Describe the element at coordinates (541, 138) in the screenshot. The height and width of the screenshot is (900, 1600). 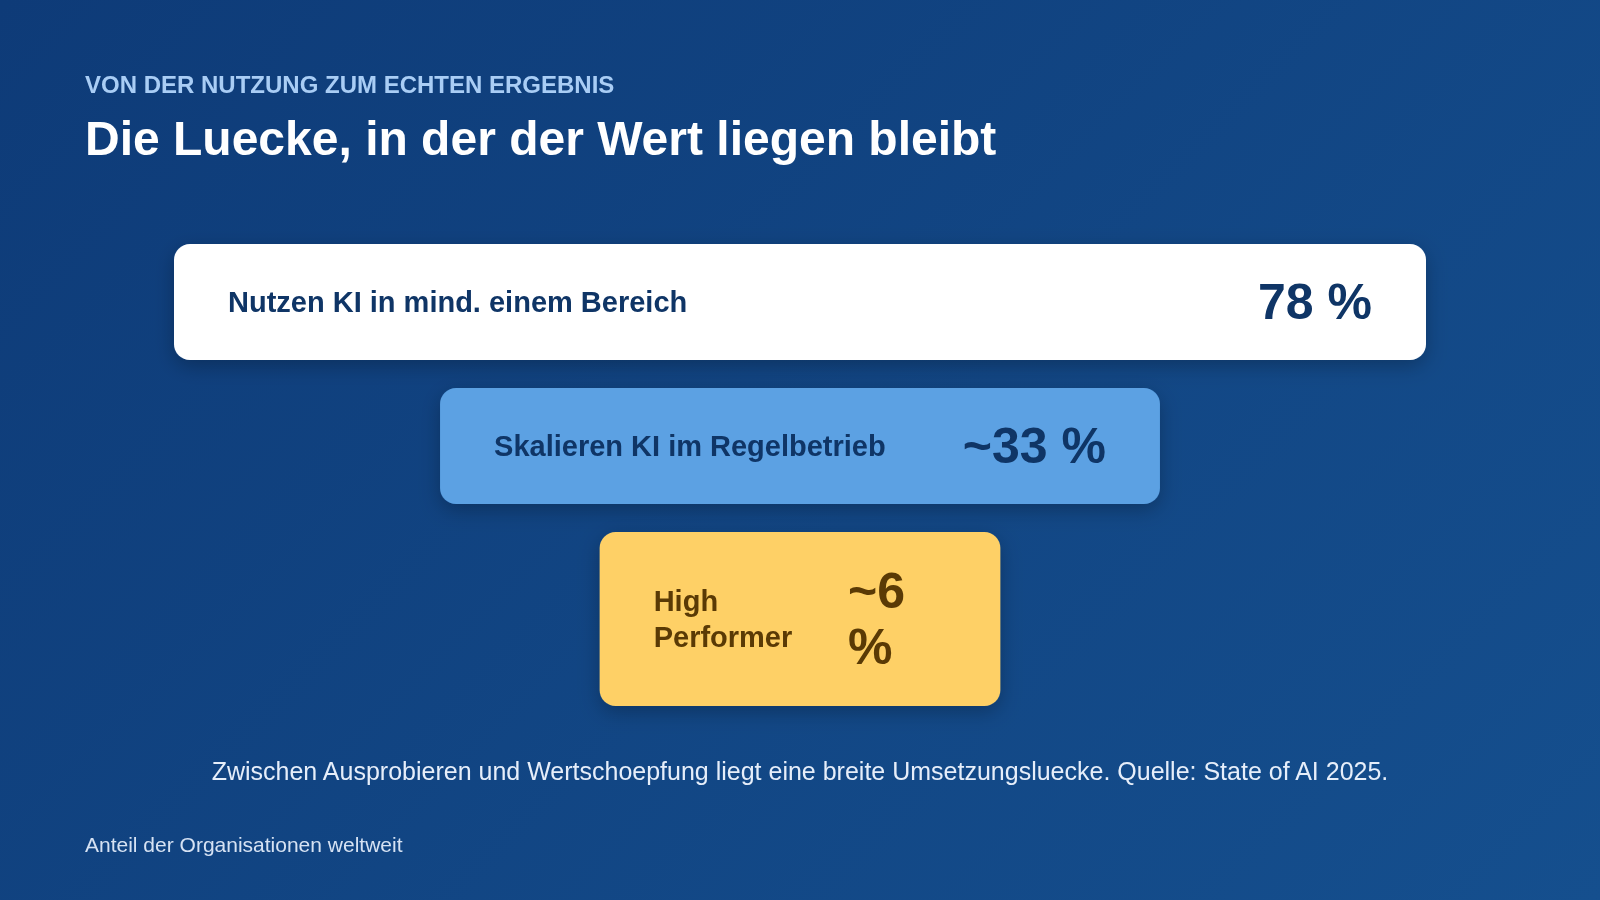
I see `text: Die Luecke, in der der Wert liegen bleibt` at that location.